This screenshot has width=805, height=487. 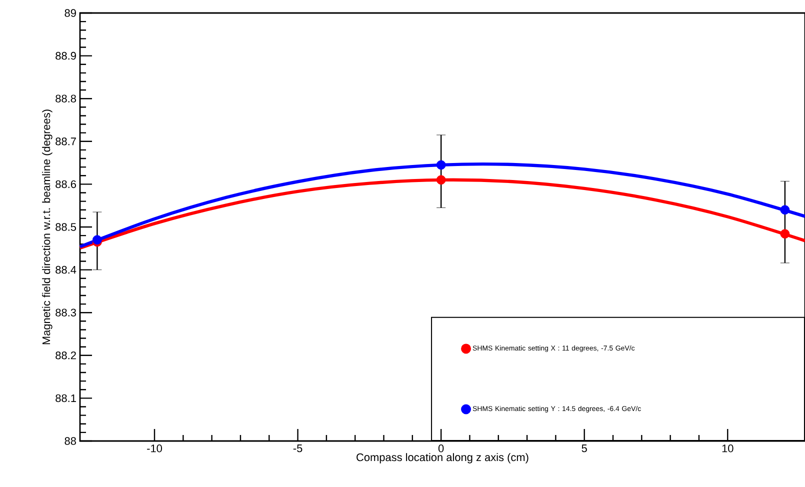 What do you see at coordinates (66, 142) in the screenshot?
I see `y-tick-label: 88.7` at bounding box center [66, 142].